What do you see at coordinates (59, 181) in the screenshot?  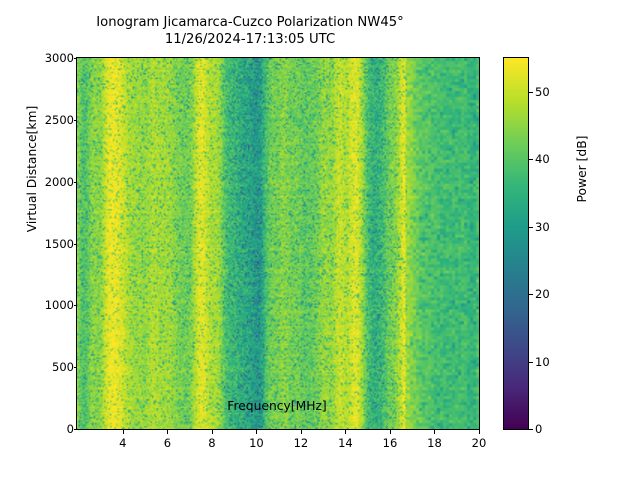 I see `y-tick-label: 2000` at bounding box center [59, 181].